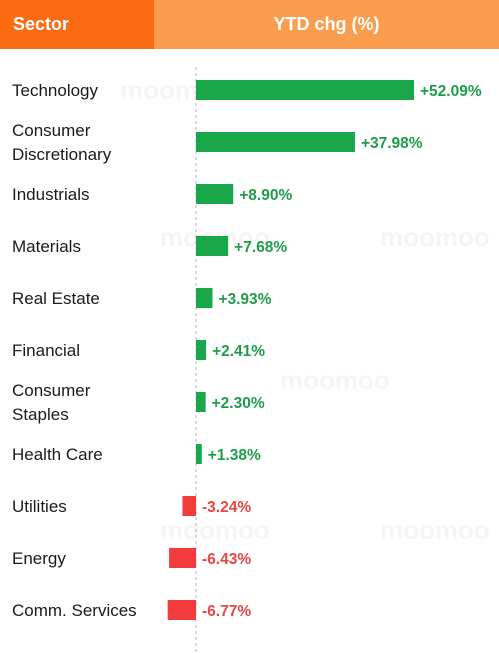 This screenshot has height=653, width=499. What do you see at coordinates (131, 506) in the screenshot?
I see `chart-row: Utilities -3.24%` at bounding box center [131, 506].